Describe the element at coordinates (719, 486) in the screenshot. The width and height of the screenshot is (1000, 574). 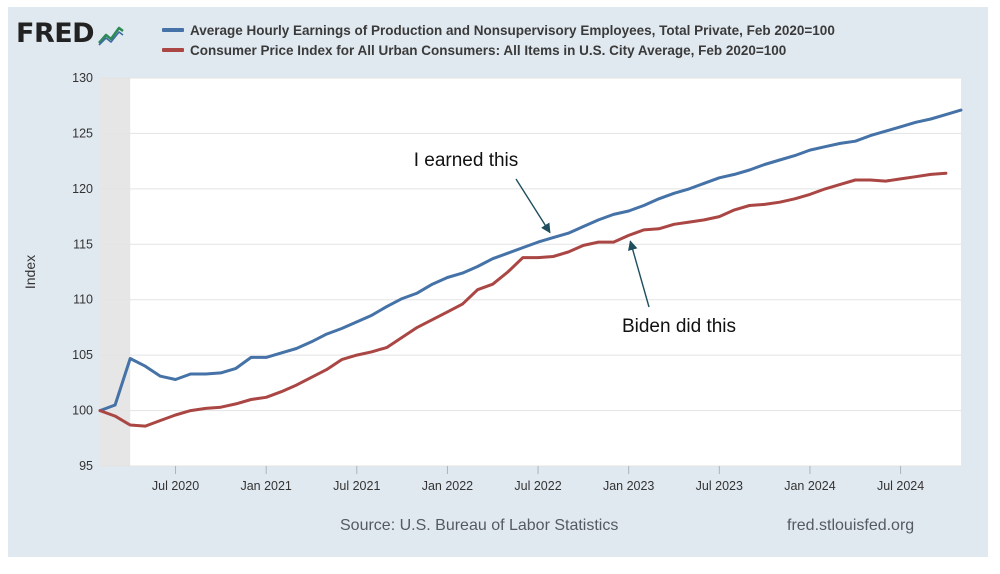
I see `x-tick-label: Jul 2023` at that location.